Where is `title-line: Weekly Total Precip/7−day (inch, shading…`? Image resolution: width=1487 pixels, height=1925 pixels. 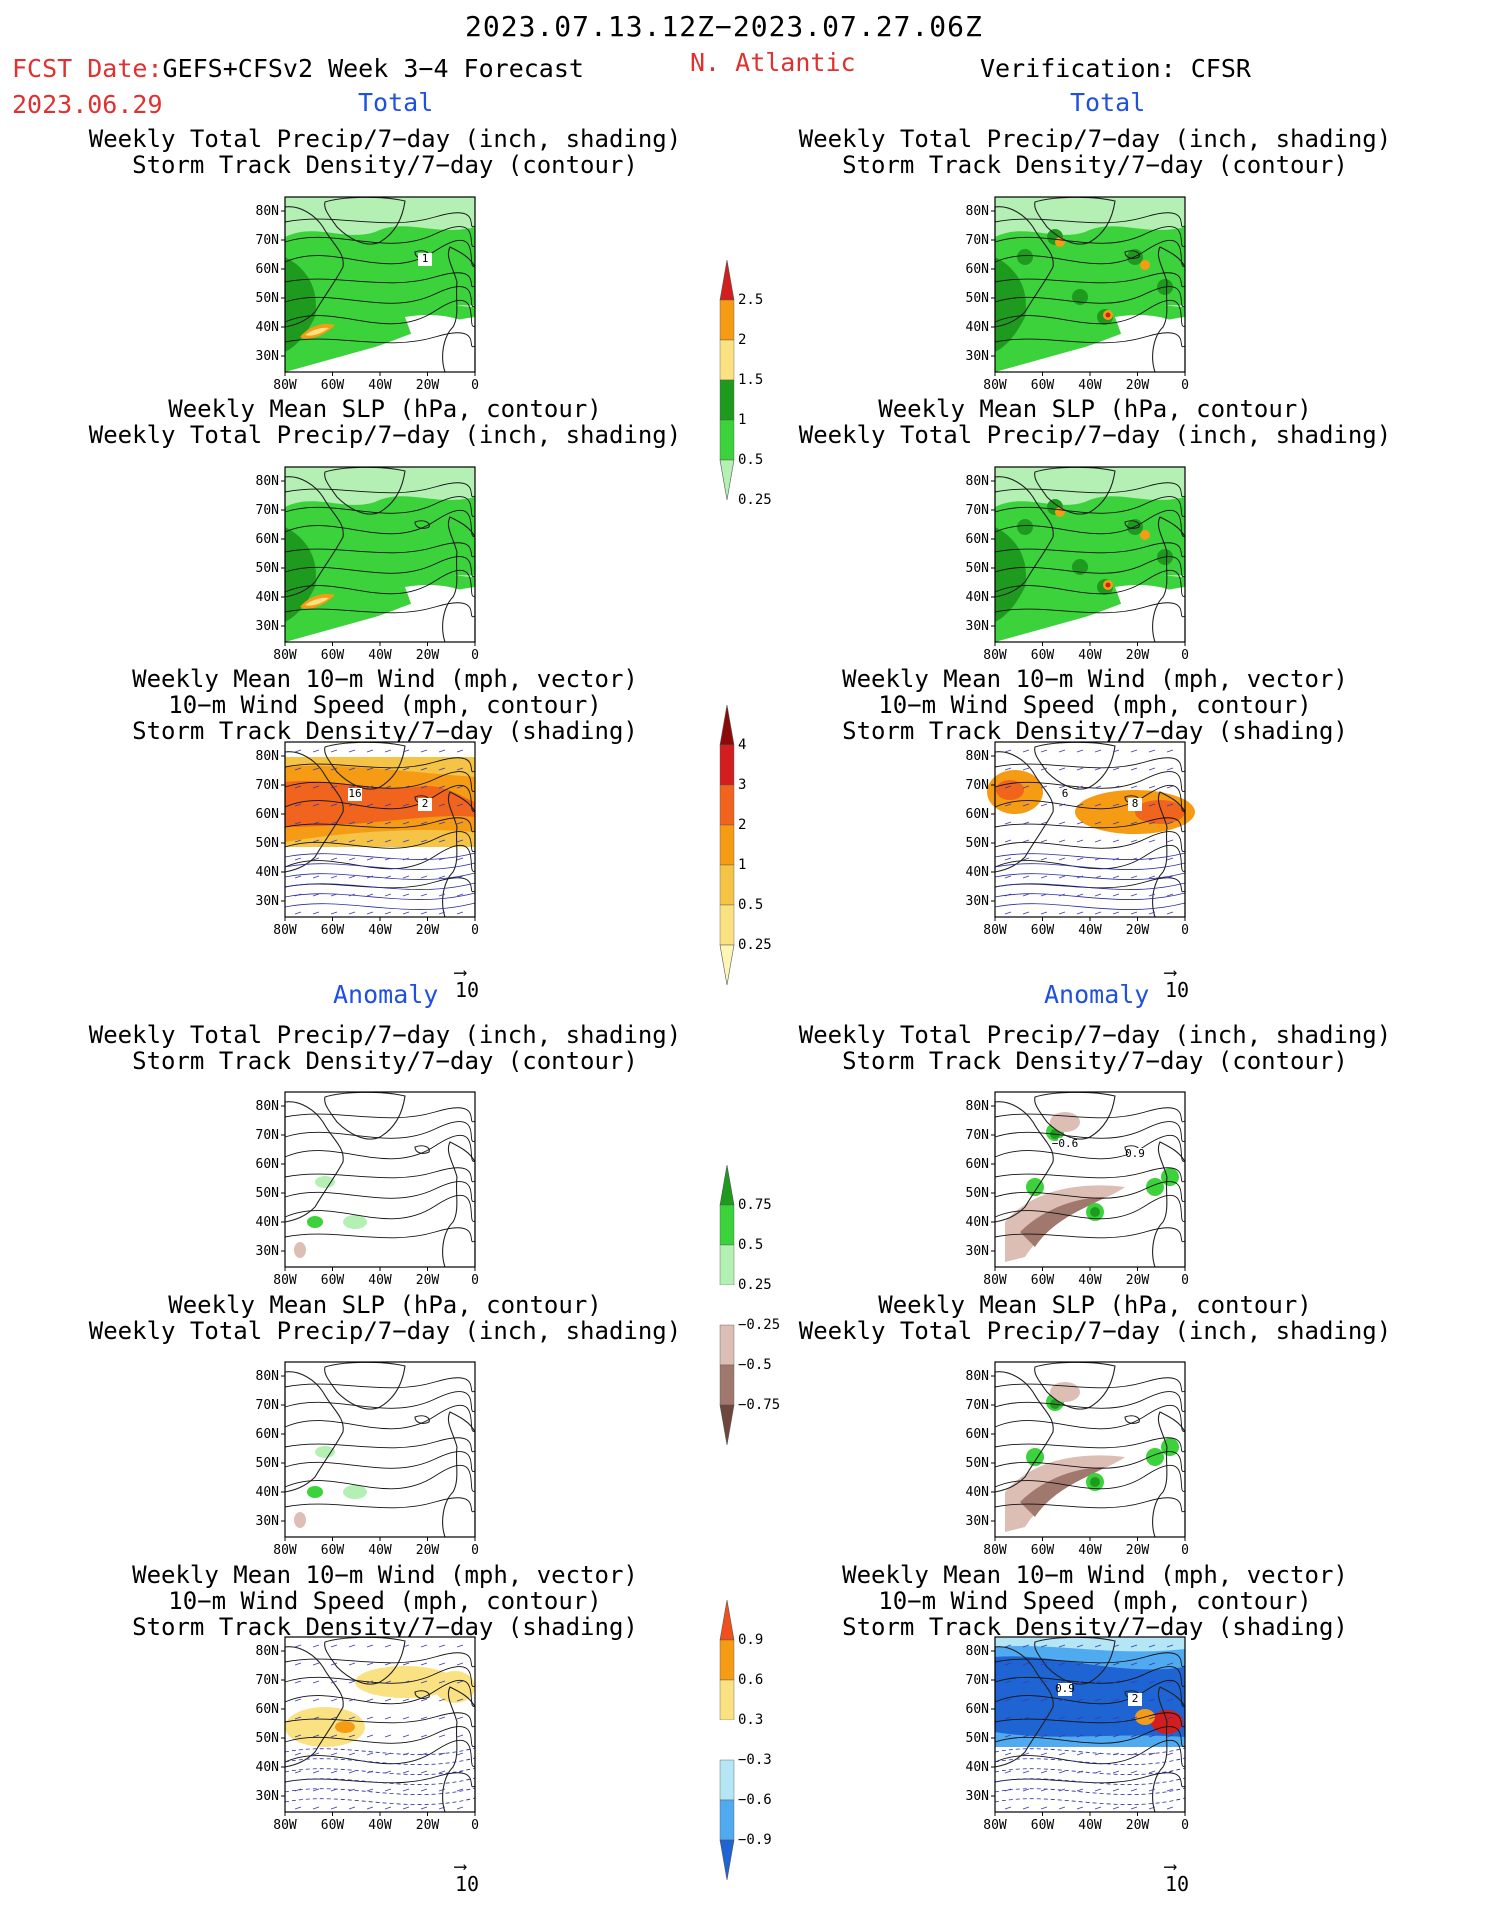
title-line: Weekly Total Precip/7−day (inch, shading… is located at coordinates (1095, 1035).